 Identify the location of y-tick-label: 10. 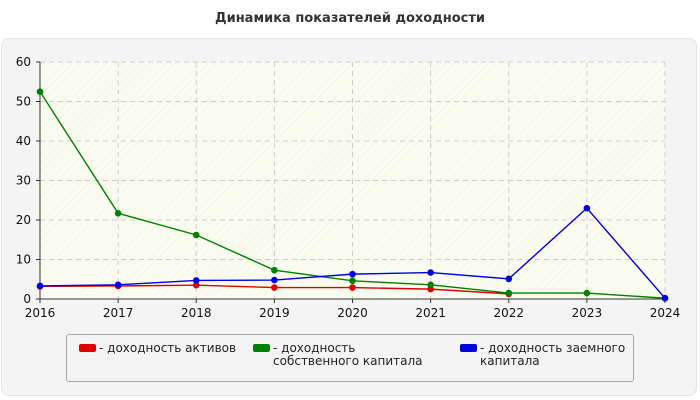
(23, 260).